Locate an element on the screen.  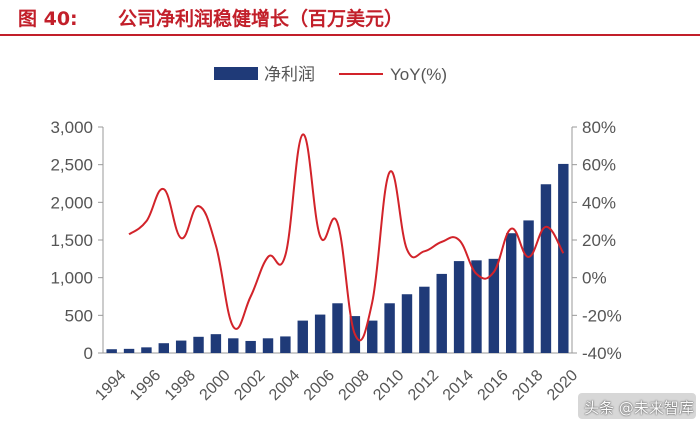
x-tick-label: 2018 is located at coordinates (527, 385).